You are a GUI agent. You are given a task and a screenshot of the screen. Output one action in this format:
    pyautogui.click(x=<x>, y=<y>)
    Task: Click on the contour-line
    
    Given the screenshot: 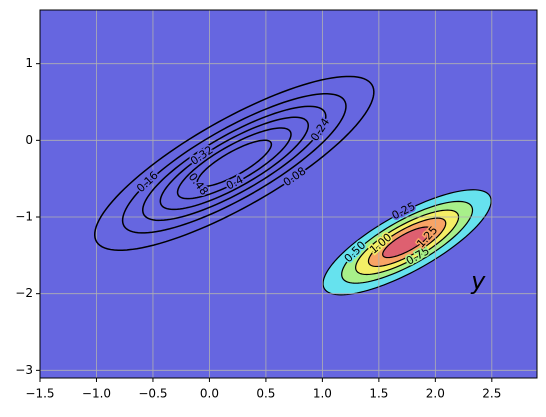 What is the action you would take?
    pyautogui.click(x=234, y=163)
    